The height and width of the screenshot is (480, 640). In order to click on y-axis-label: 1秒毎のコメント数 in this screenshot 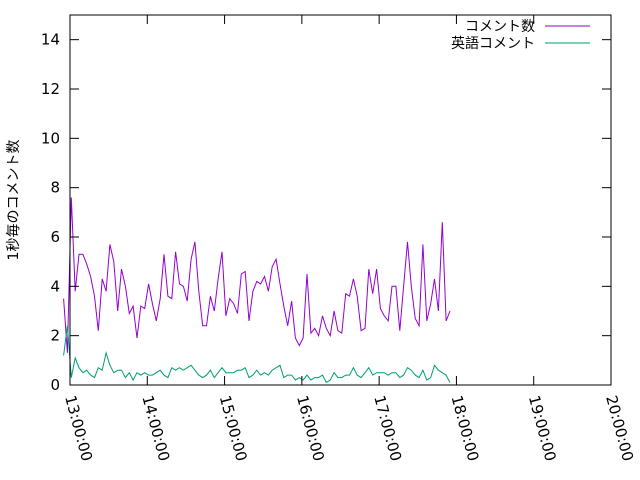, I will do `click(14, 200)`.